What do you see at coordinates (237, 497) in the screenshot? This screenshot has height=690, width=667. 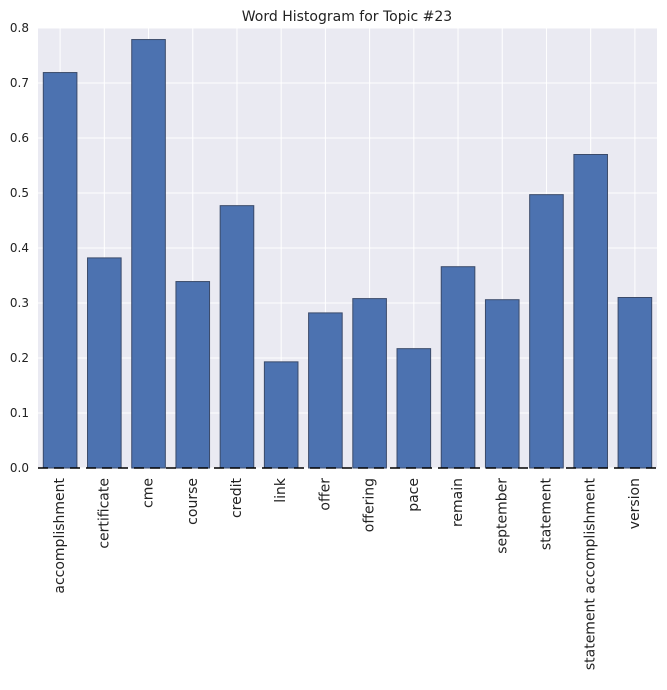 I see `x-tick-label: credit` at bounding box center [237, 497].